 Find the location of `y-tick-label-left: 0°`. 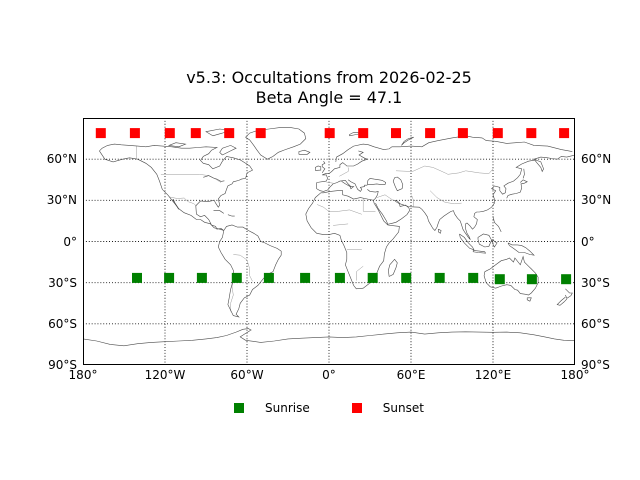

y-tick-label-left: 0° is located at coordinates (70, 241).